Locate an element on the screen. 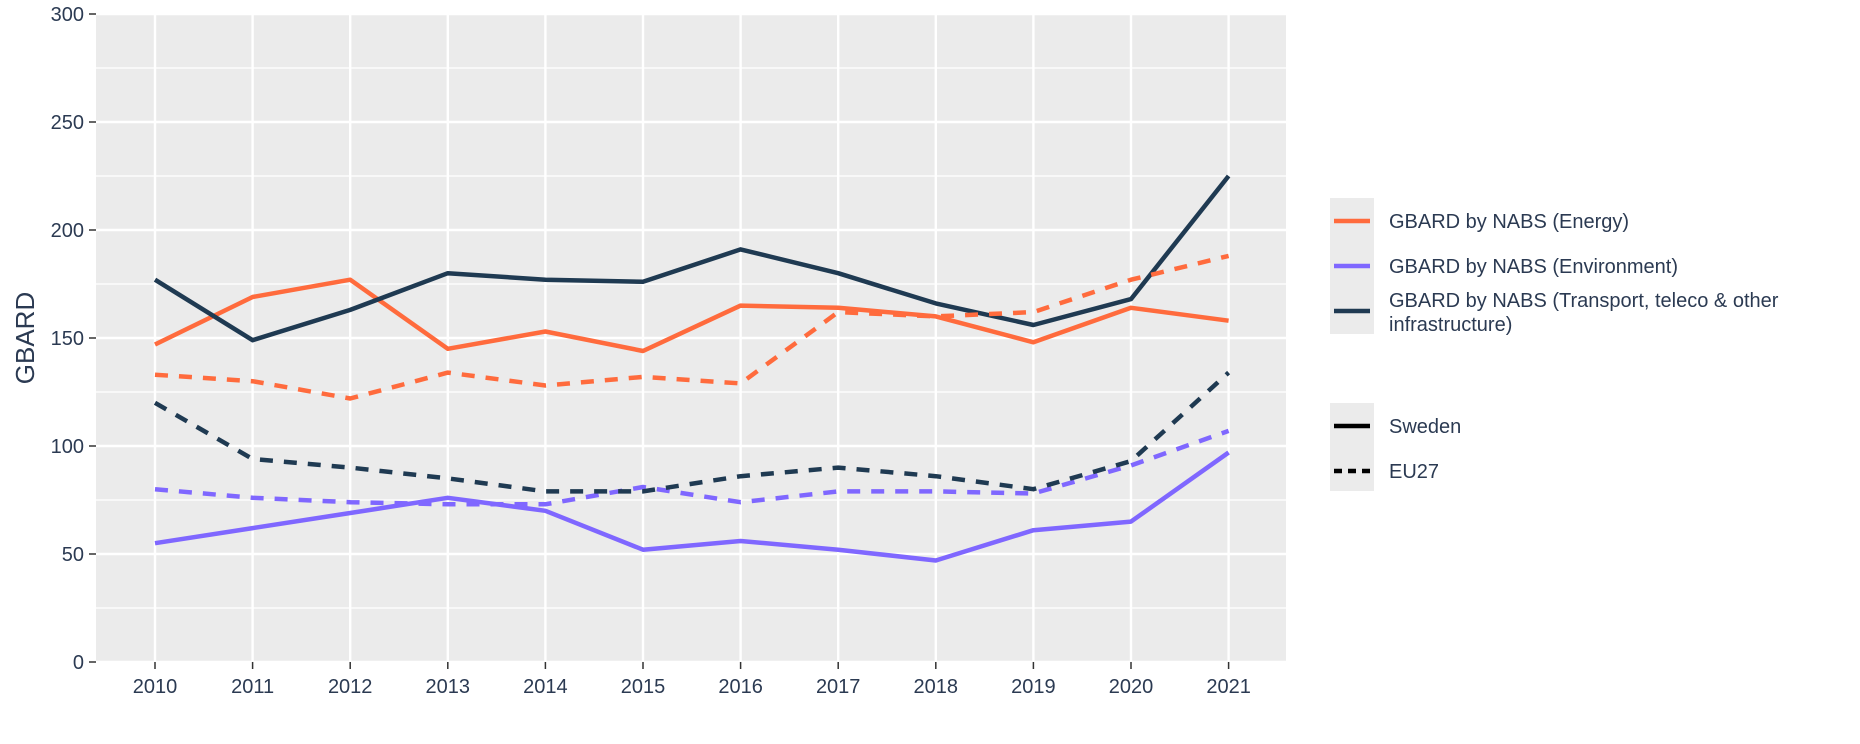  y-tick-label: 200 is located at coordinates (67, 231).